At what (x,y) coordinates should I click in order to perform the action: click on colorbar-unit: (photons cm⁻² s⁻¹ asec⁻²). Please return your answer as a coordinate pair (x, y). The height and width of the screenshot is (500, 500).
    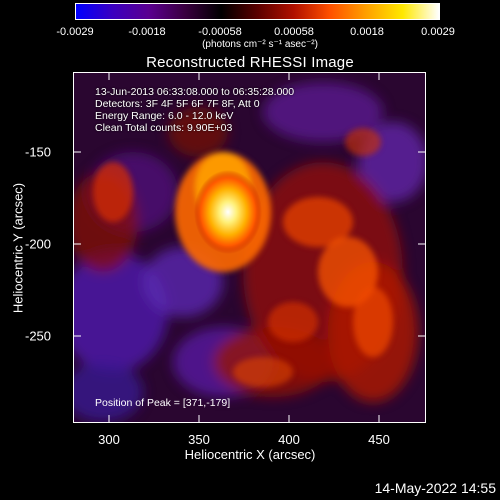
    Looking at the image, I should click on (260, 44).